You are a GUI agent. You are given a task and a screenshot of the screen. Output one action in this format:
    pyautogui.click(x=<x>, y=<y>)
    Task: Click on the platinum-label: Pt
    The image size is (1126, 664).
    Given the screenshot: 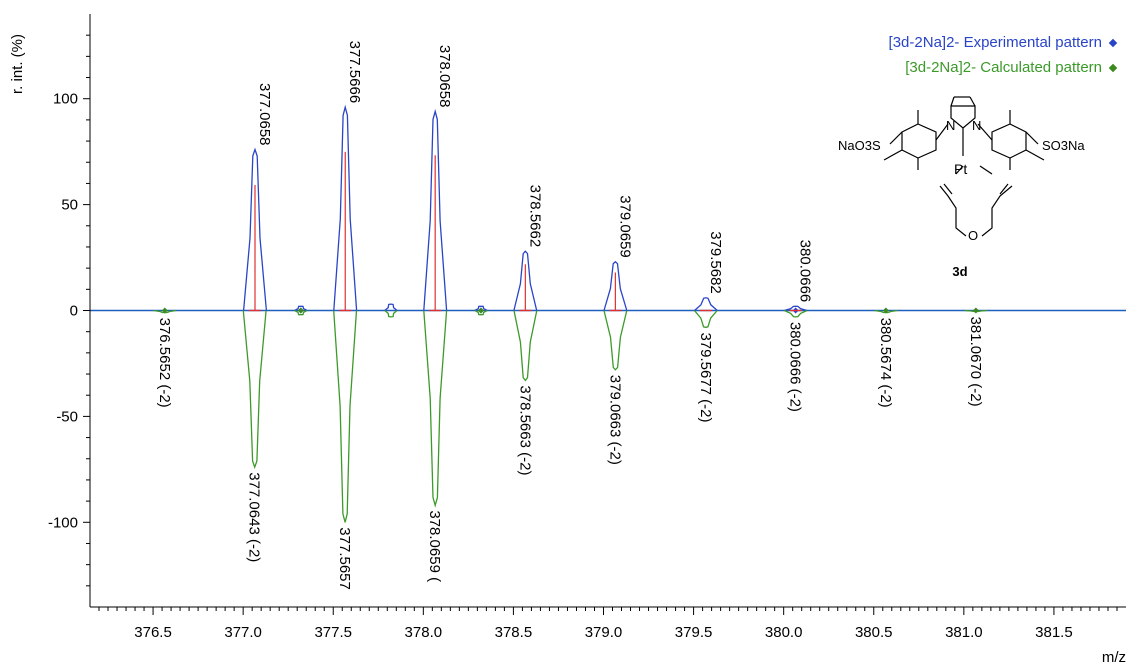 What is the action you would take?
    pyautogui.click(x=960, y=169)
    